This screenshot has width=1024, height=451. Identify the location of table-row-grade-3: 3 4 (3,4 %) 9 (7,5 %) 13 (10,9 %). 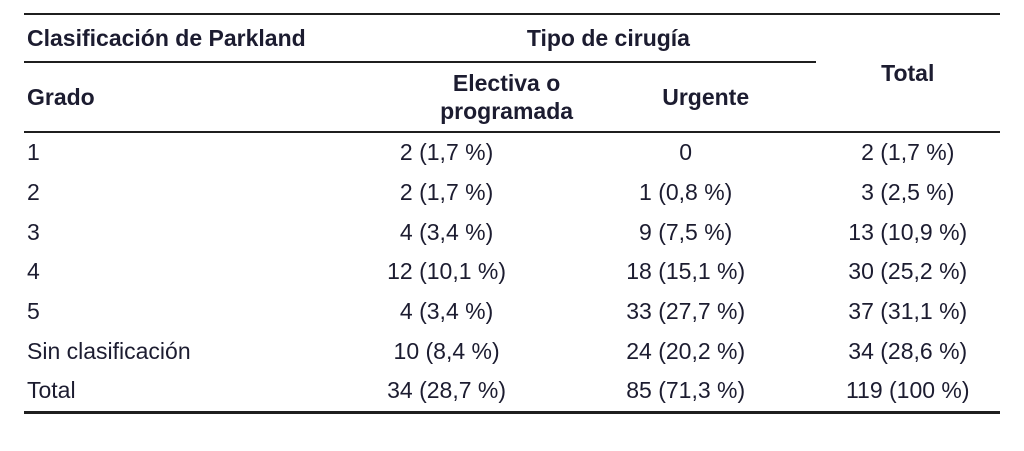
(512, 232).